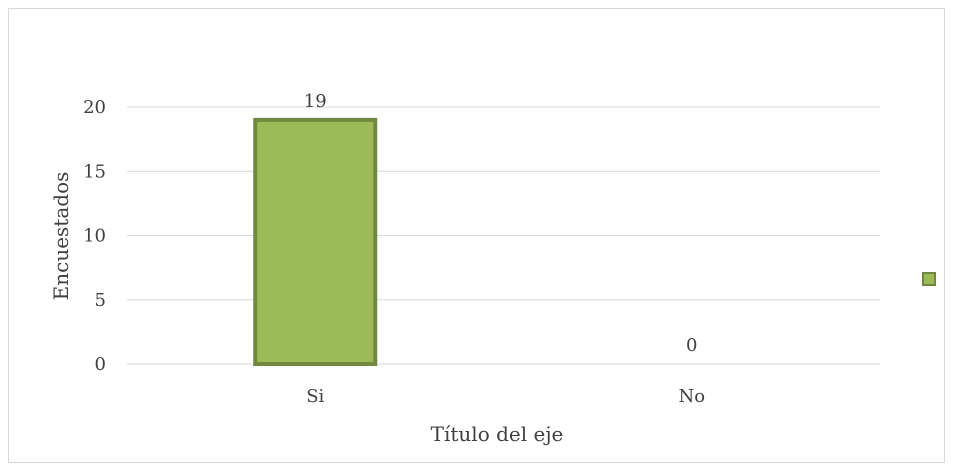 This screenshot has height=473, width=955. I want to click on y-tick-label: 10, so click(94, 236).